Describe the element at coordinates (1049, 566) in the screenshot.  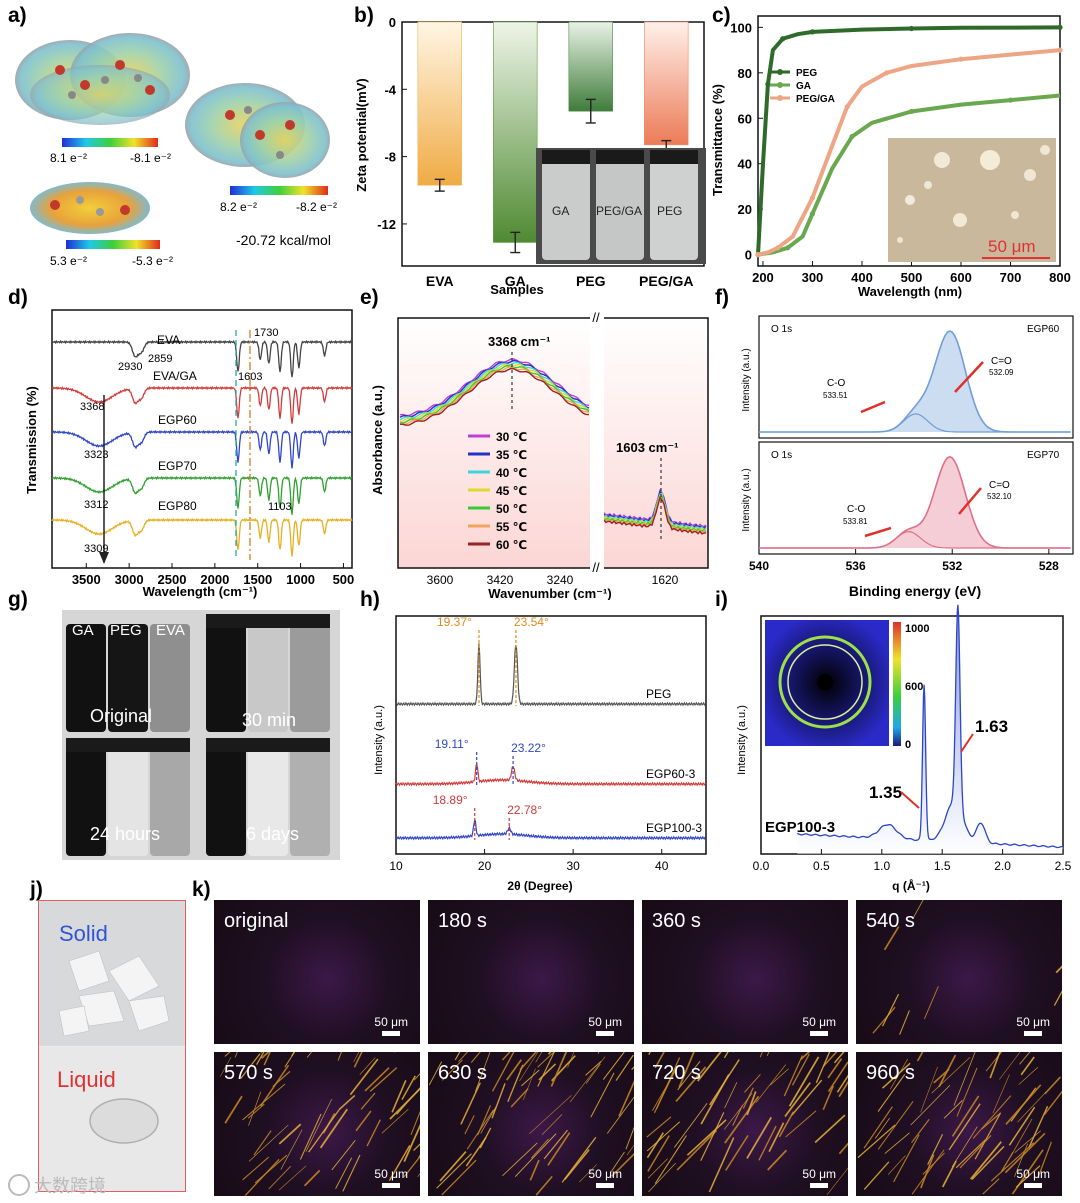
I see `f-xtick-label-3: 528` at that location.